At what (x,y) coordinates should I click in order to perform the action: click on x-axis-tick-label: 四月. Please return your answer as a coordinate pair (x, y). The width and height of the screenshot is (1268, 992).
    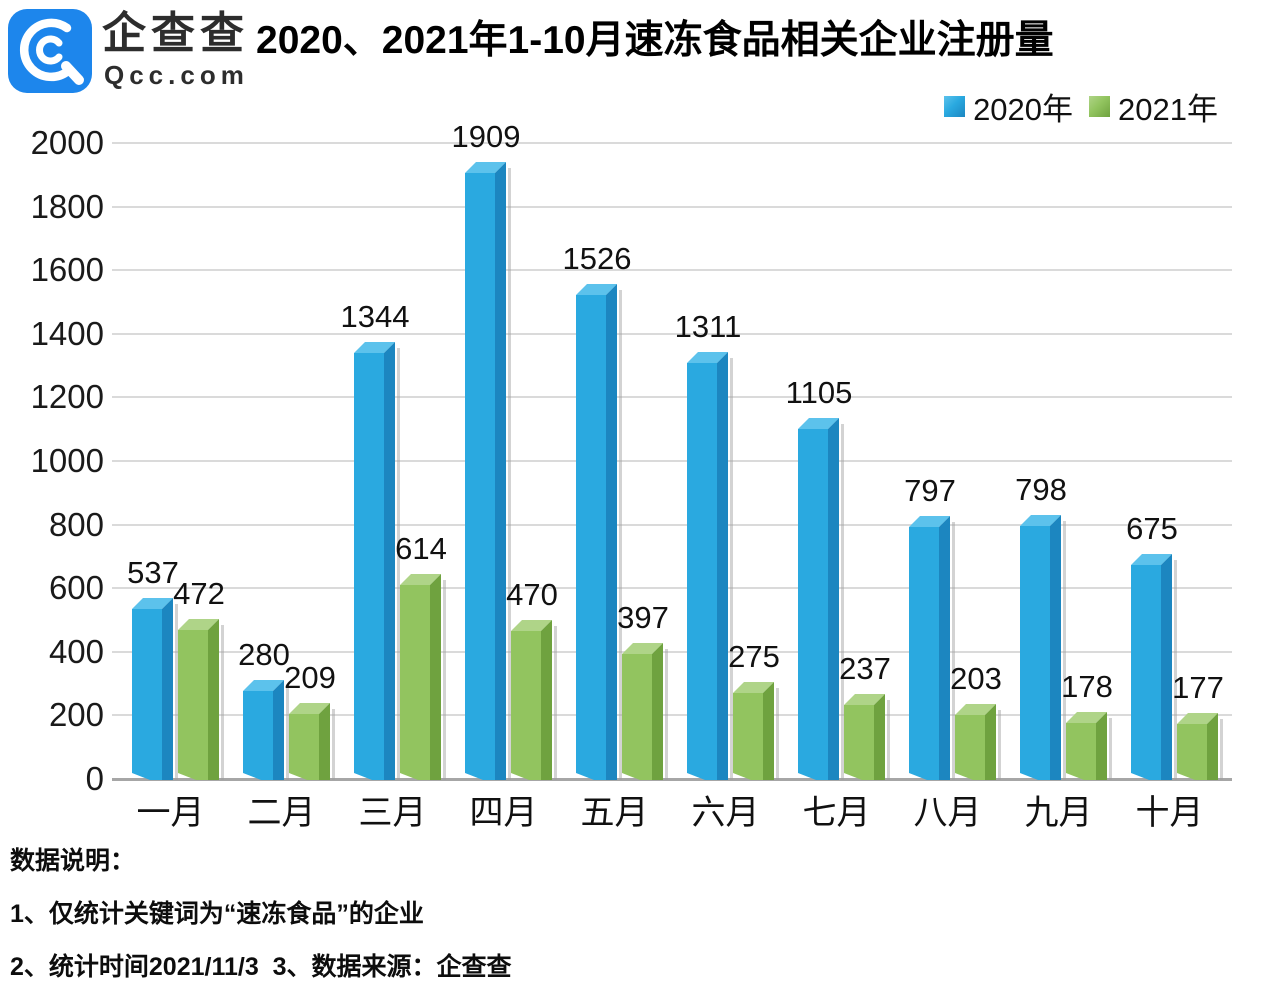
    Looking at the image, I should click on (503, 813).